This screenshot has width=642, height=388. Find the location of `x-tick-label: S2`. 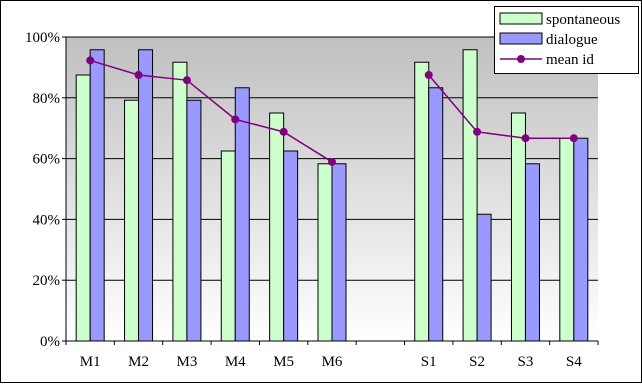

x-tick-label: S2 is located at coordinates (477, 362).